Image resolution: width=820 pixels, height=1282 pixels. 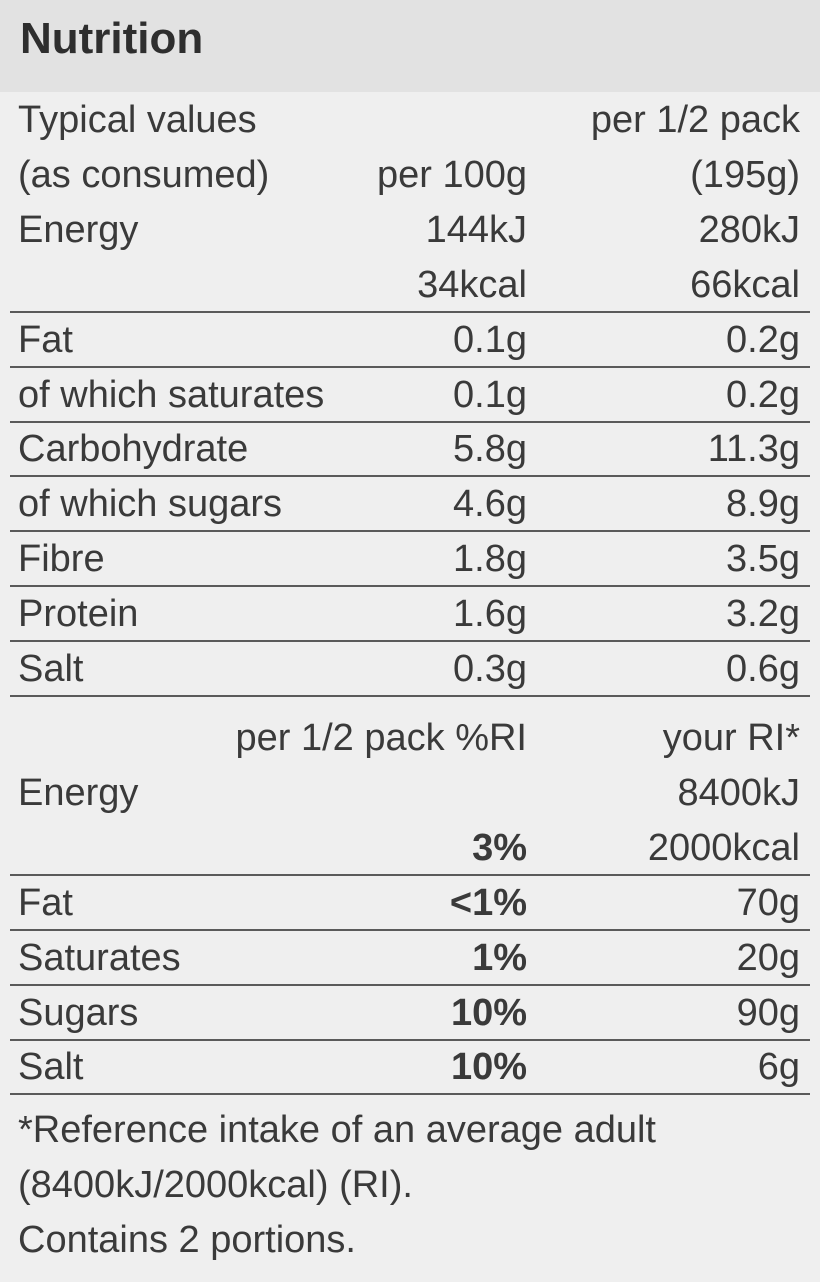 I want to click on value-cell: 280kJ, so click(x=749, y=229).